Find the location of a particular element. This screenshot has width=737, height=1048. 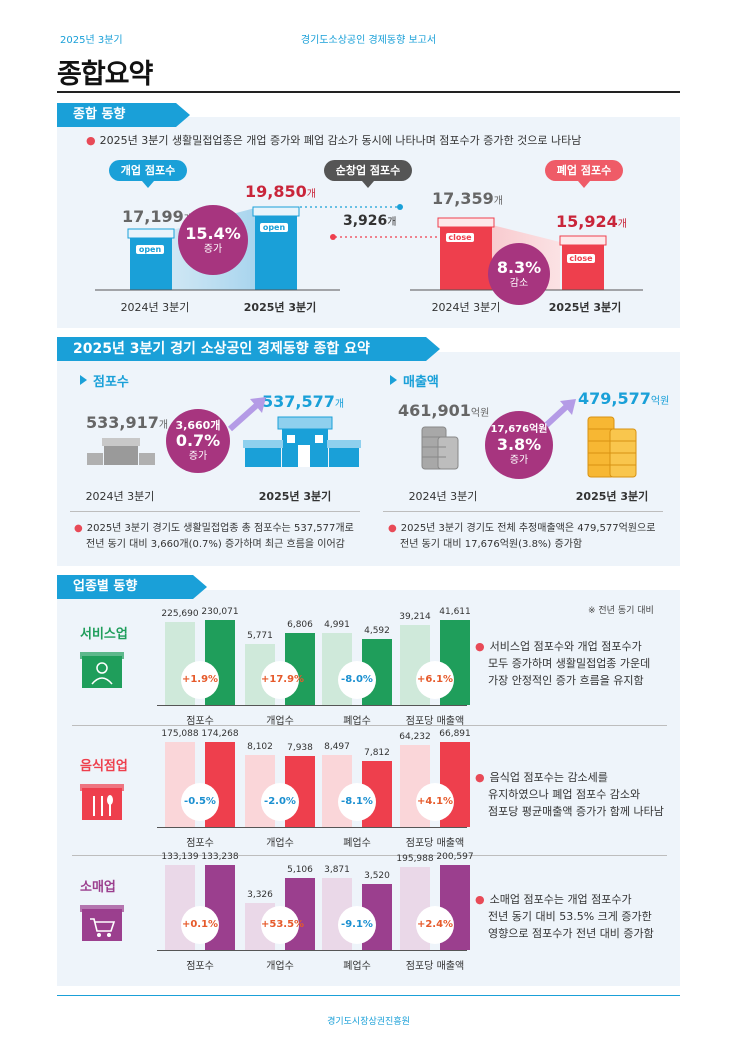

stores-prev-value: 533,917개 is located at coordinates (127, 422).